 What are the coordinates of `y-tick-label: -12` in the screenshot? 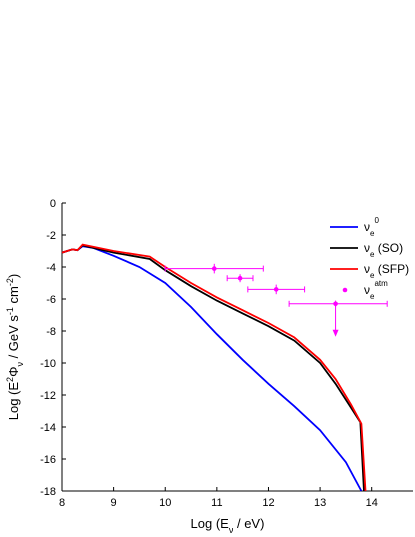 It's located at (48, 396).